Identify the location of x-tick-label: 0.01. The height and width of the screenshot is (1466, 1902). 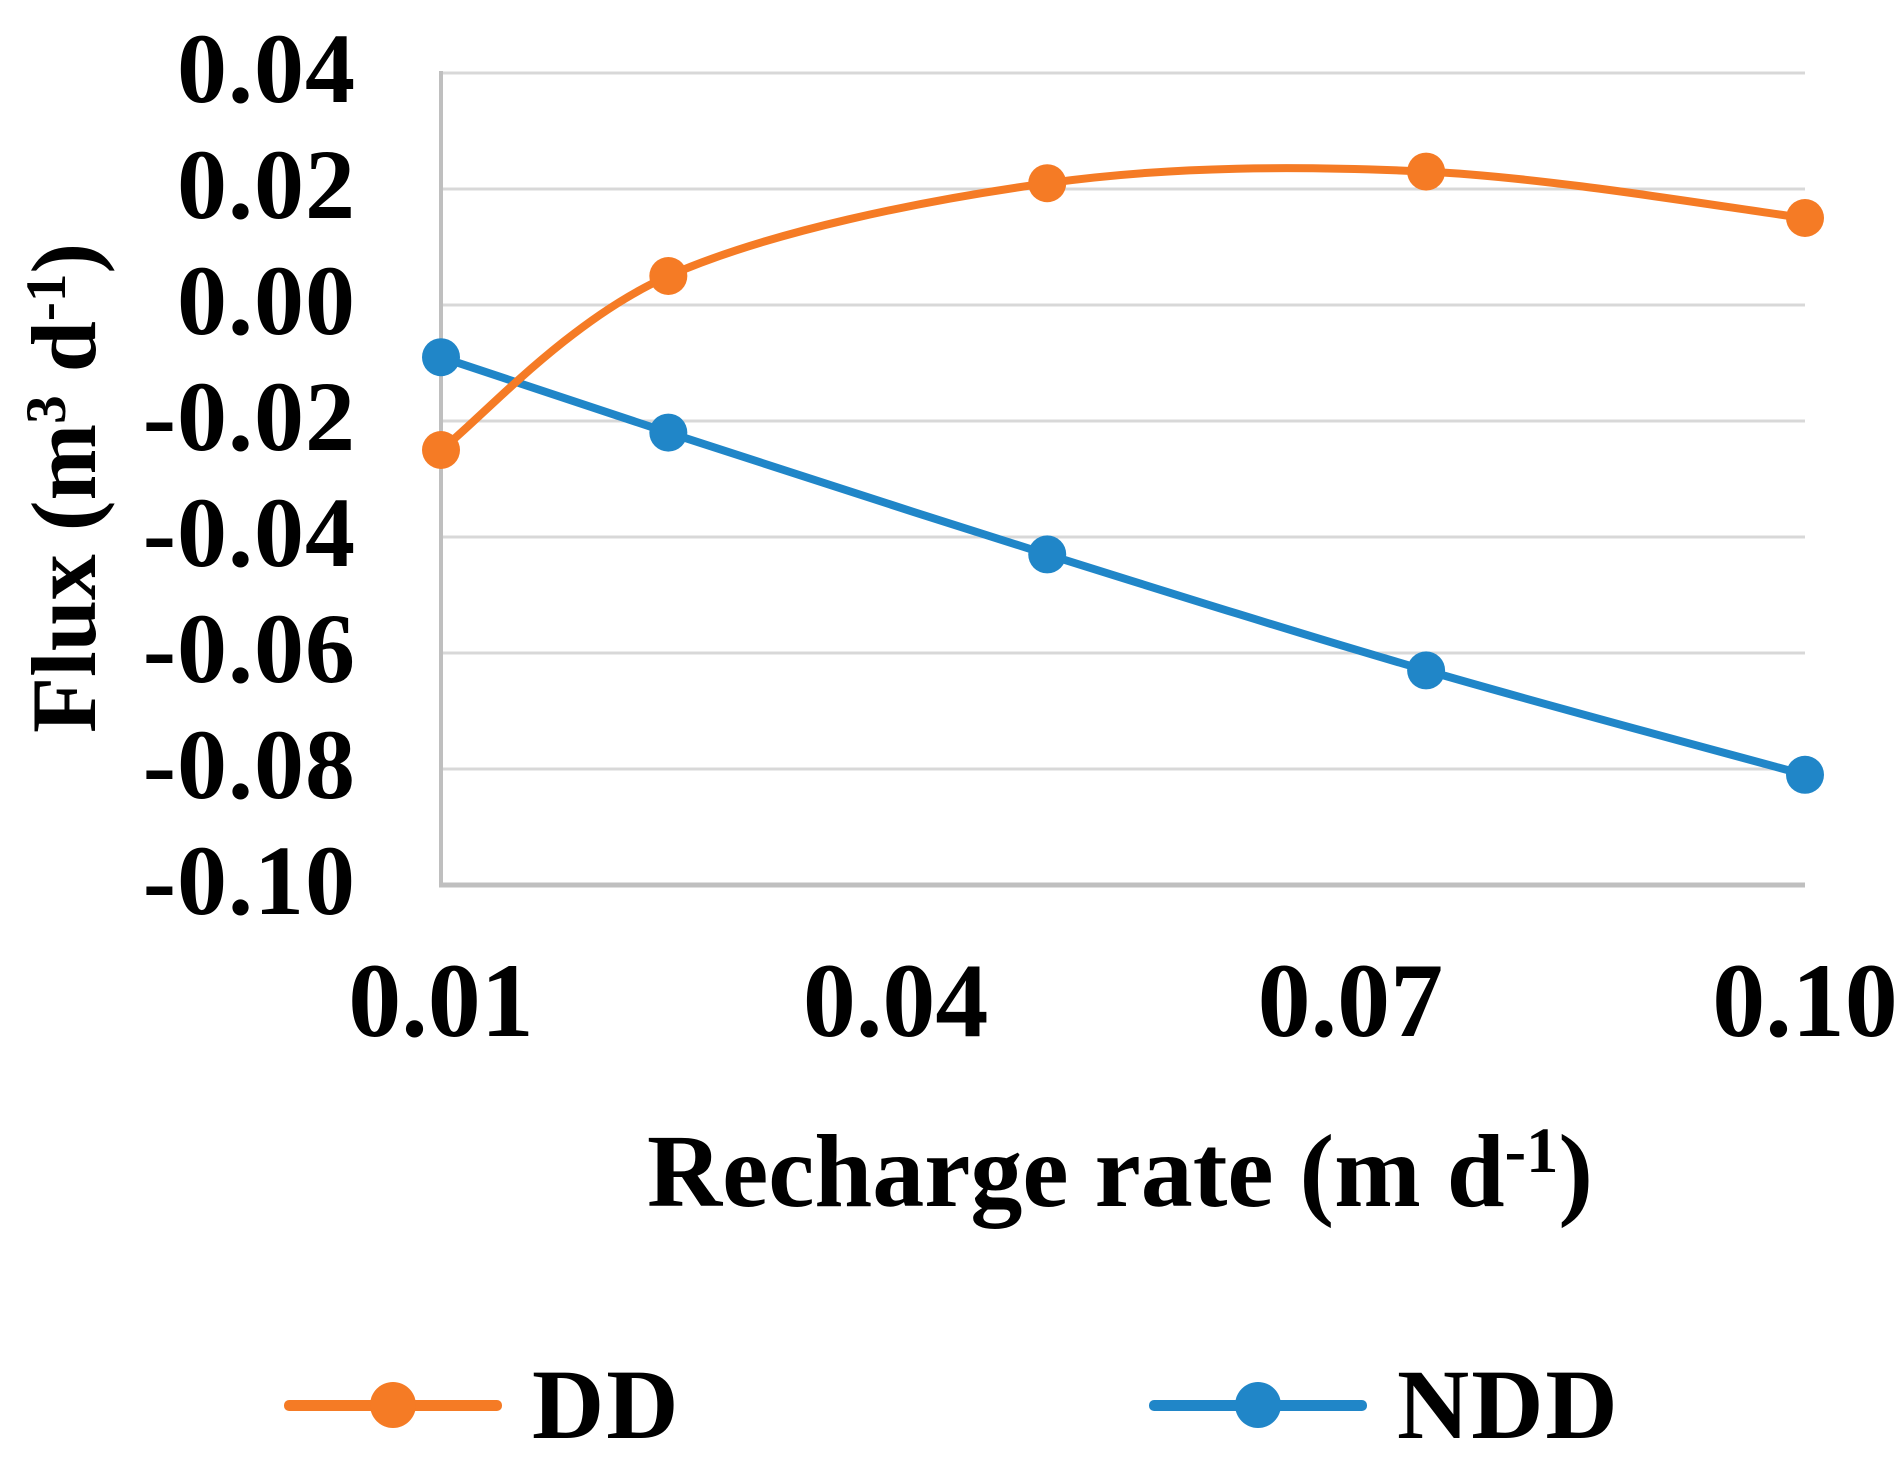
(441, 1000).